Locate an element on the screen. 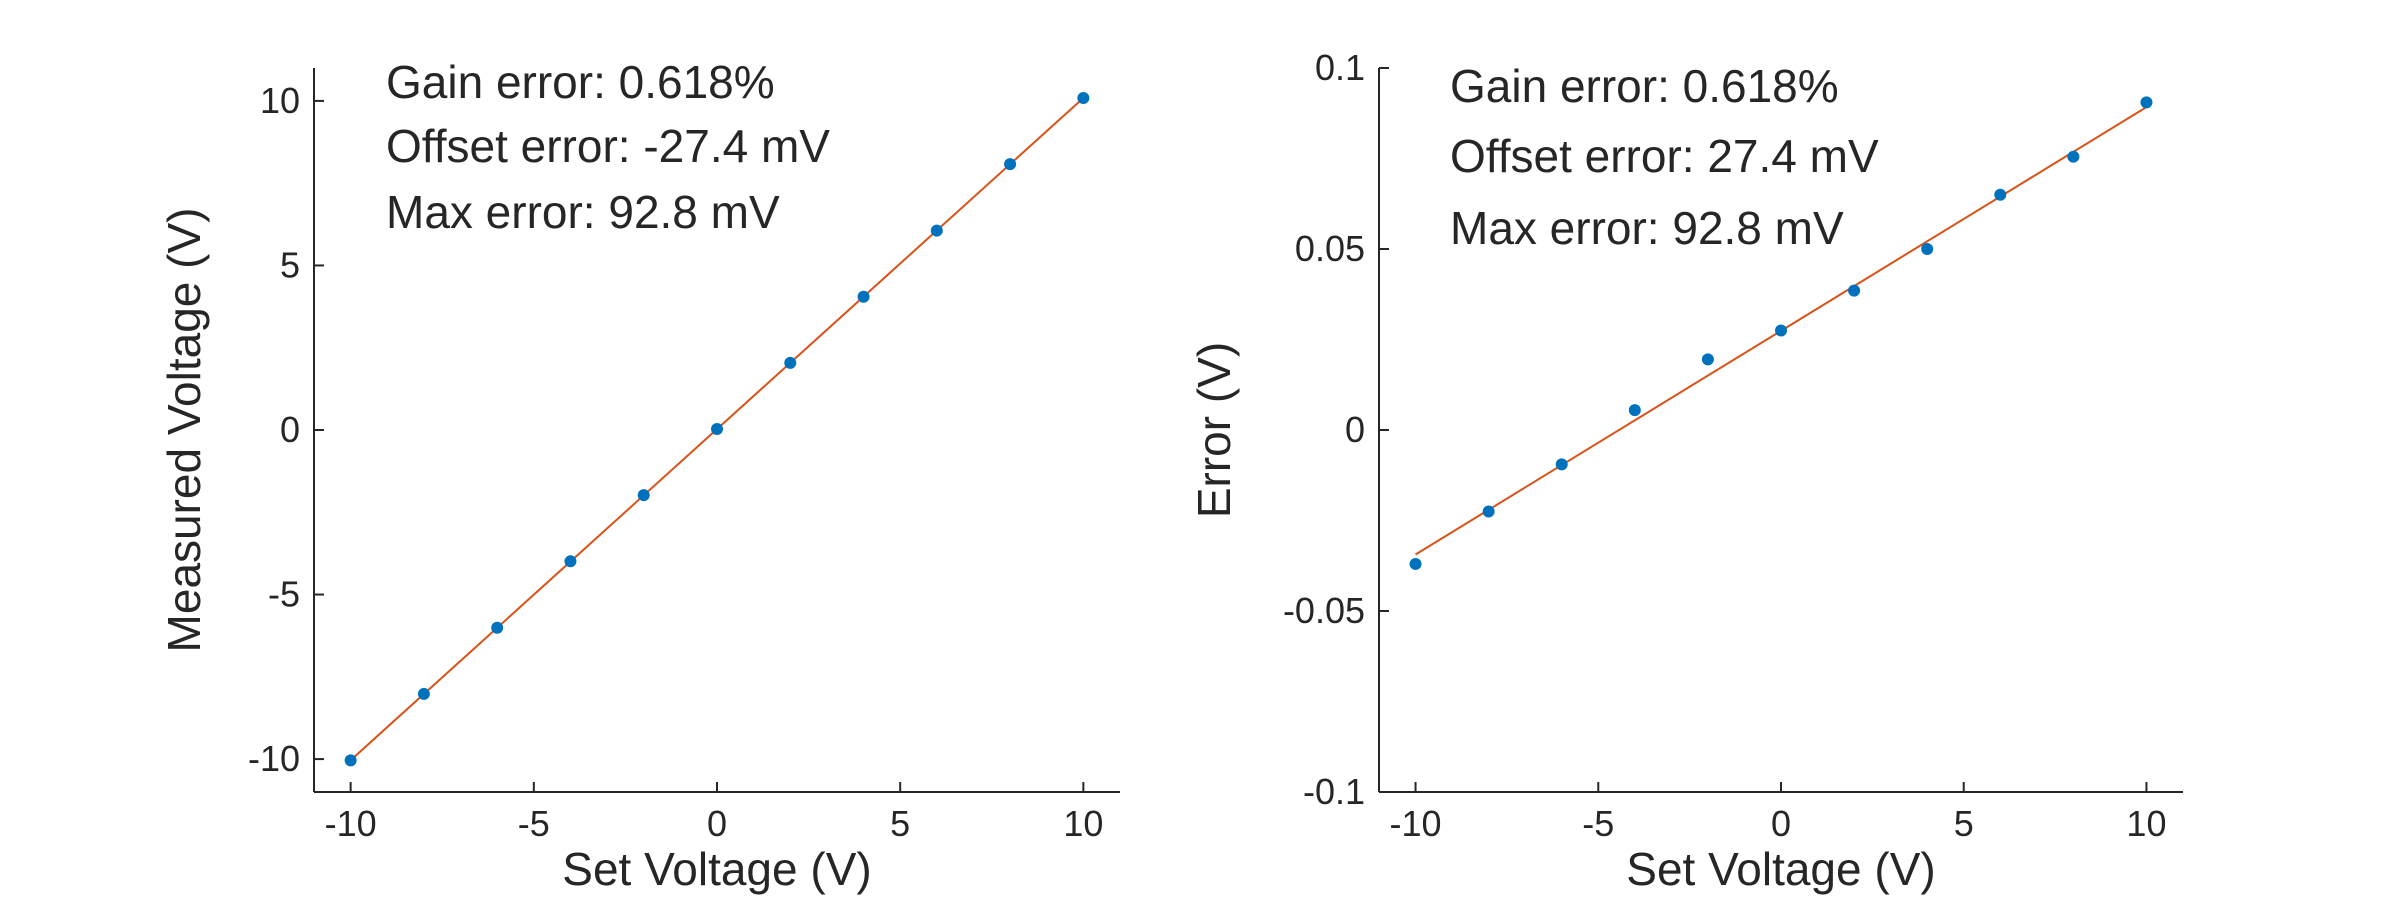 The width and height of the screenshot is (2400, 905). chart-2-y-axis-label: Error (V) is located at coordinates (1214, 430).